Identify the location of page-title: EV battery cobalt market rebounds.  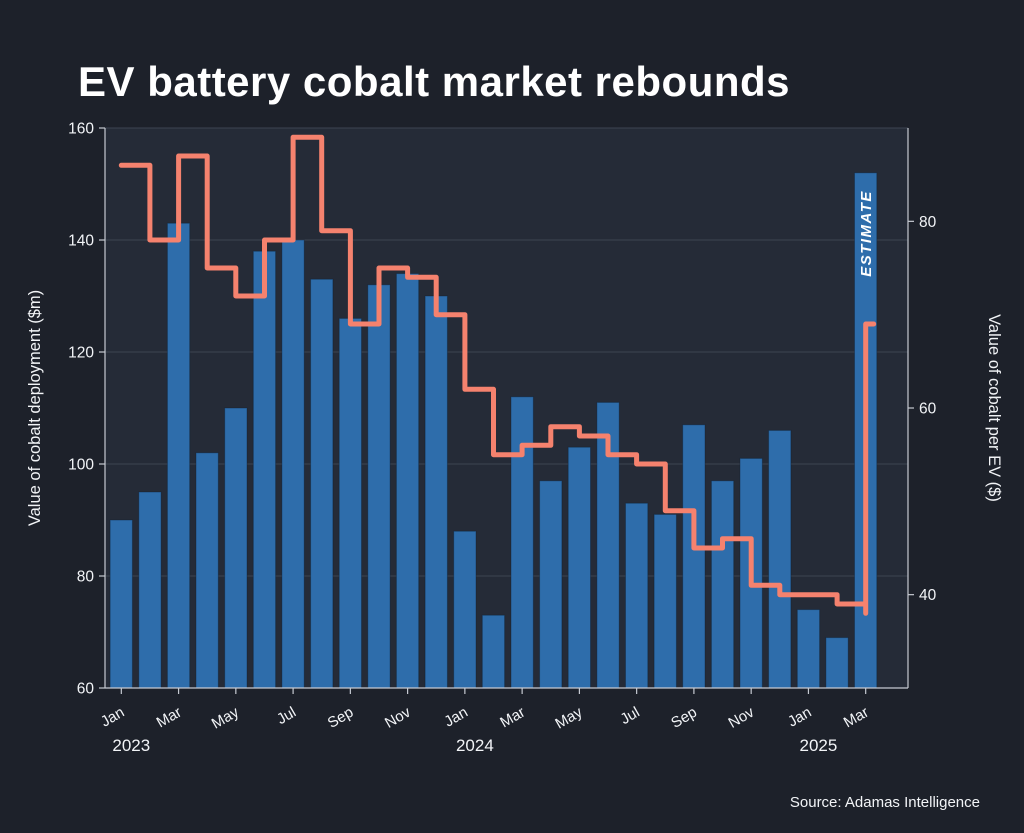
(434, 82).